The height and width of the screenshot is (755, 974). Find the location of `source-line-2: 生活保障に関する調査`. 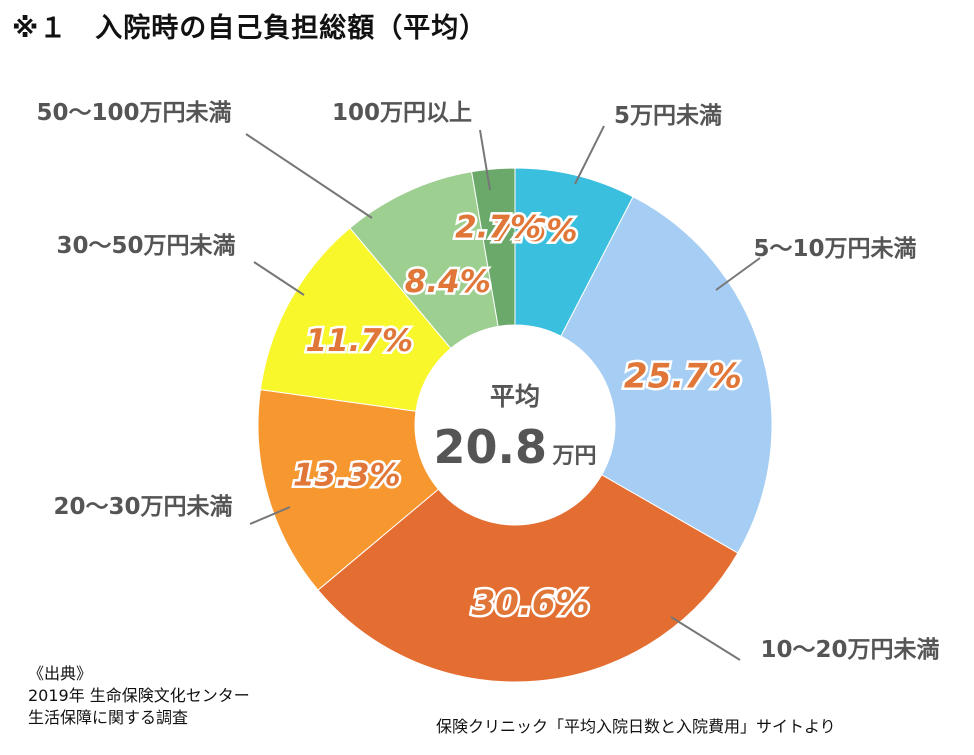

source-line-2: 生活保障に関する調査 is located at coordinates (108, 717).